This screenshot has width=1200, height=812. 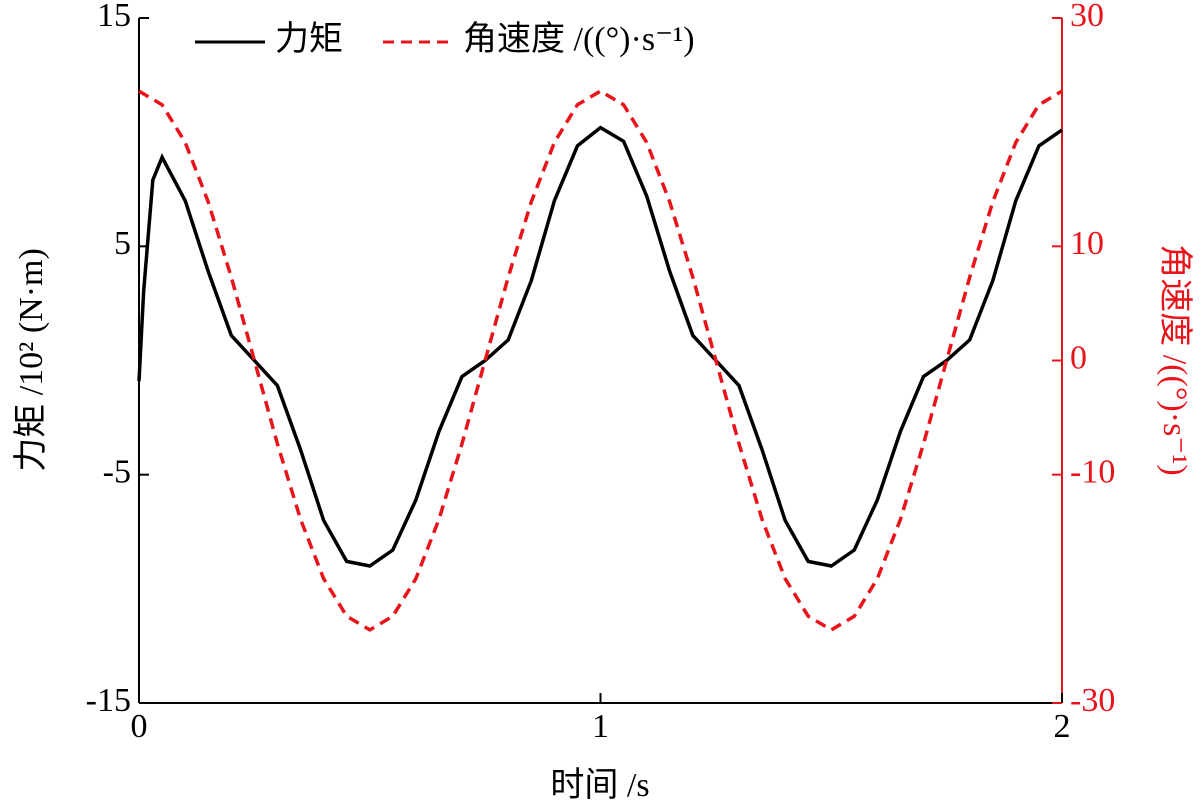 What do you see at coordinates (31, 360) in the screenshot?
I see `y-axis-label: 力矩 /10² (N·m)` at bounding box center [31, 360].